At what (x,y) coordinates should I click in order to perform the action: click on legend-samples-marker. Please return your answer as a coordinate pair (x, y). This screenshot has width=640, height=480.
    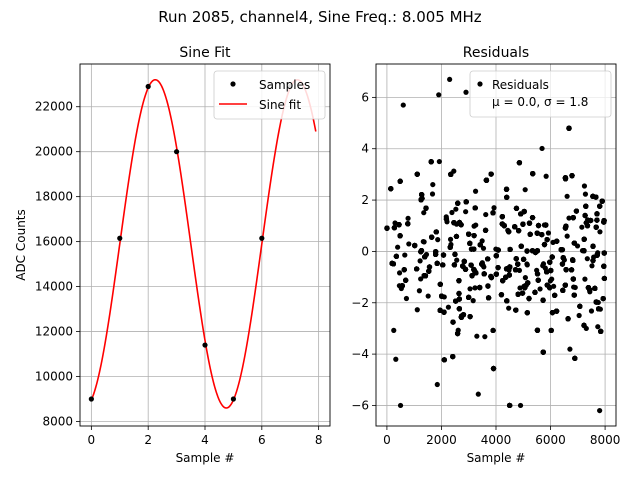
    Looking at the image, I should click on (233, 84).